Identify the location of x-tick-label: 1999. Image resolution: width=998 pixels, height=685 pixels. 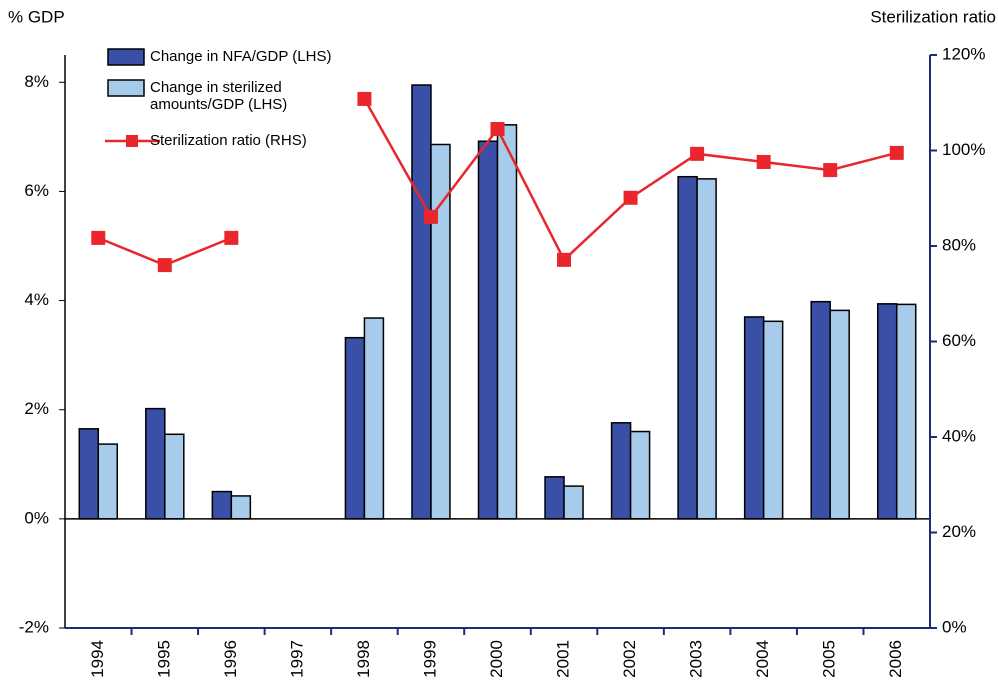
(429, 659).